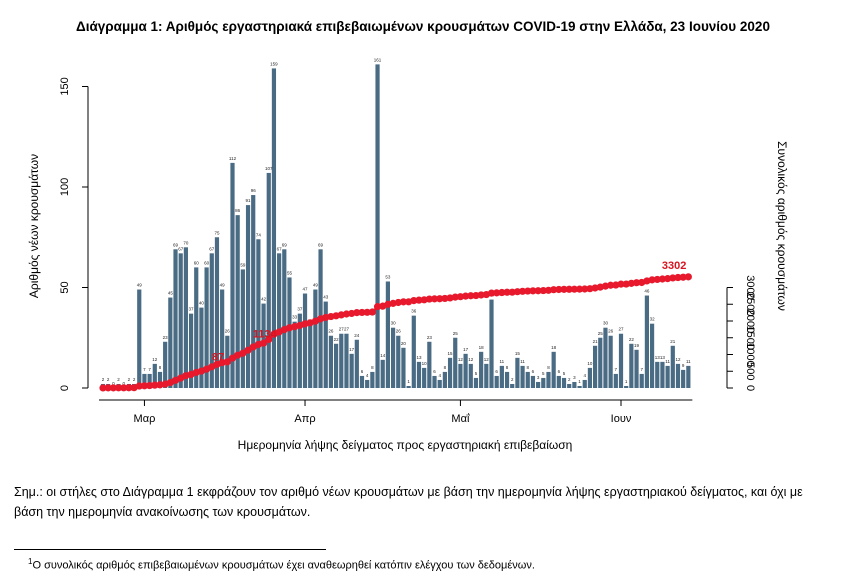  What do you see at coordinates (290, 272) in the screenshot?
I see `bar-value-label: 55` at bounding box center [290, 272].